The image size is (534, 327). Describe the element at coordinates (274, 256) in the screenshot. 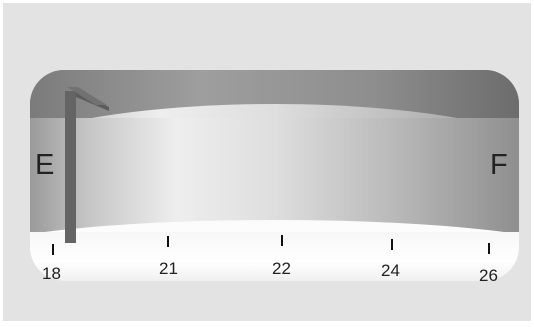

I see `scale-band` at that location.